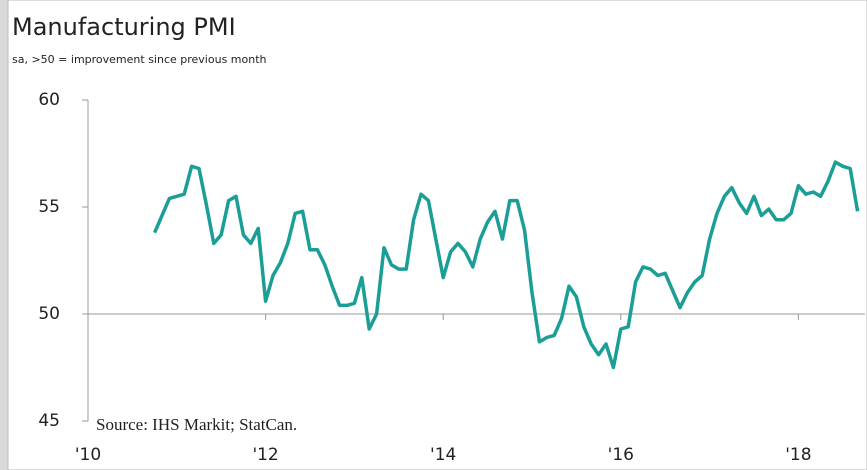 The height and width of the screenshot is (470, 867). Describe the element at coordinates (124, 27) in the screenshot. I see `chart-title: Manufacturing PMI` at that location.